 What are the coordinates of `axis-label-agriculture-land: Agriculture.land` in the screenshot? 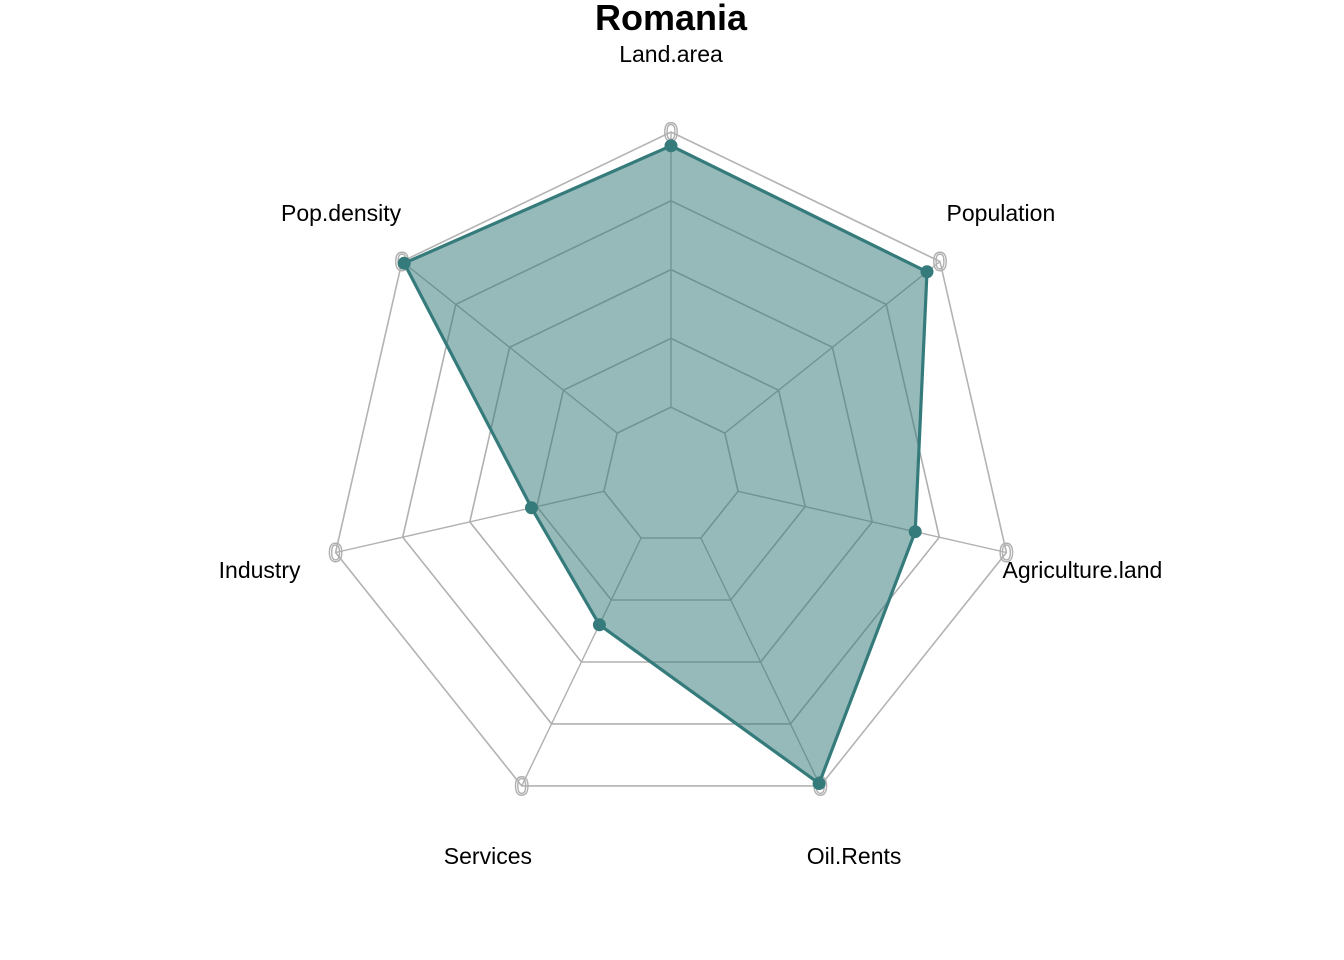 It's located at (1082, 570).